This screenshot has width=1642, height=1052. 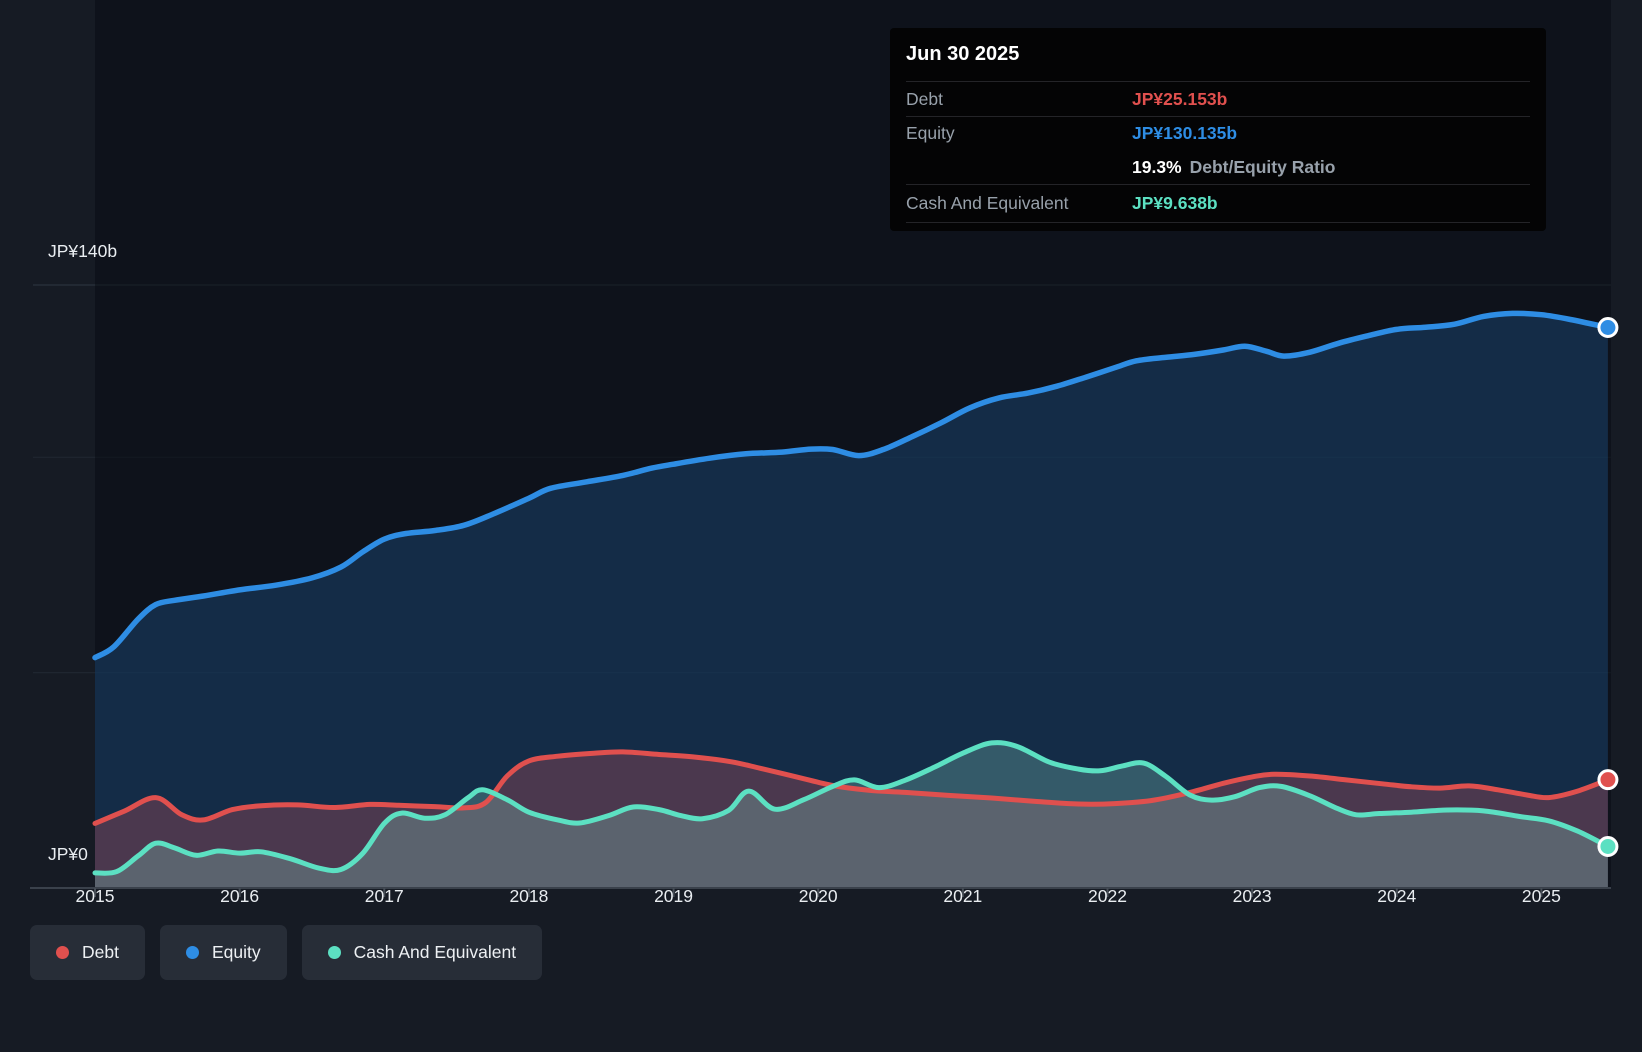 I want to click on x-axis-ticks, so click(x=818, y=892).